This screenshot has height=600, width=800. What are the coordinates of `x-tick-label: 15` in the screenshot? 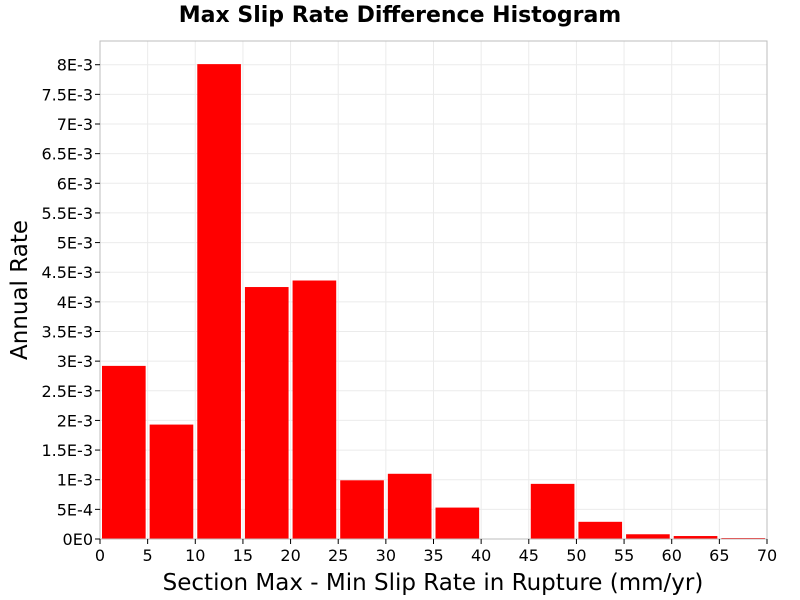 It's located at (243, 555).